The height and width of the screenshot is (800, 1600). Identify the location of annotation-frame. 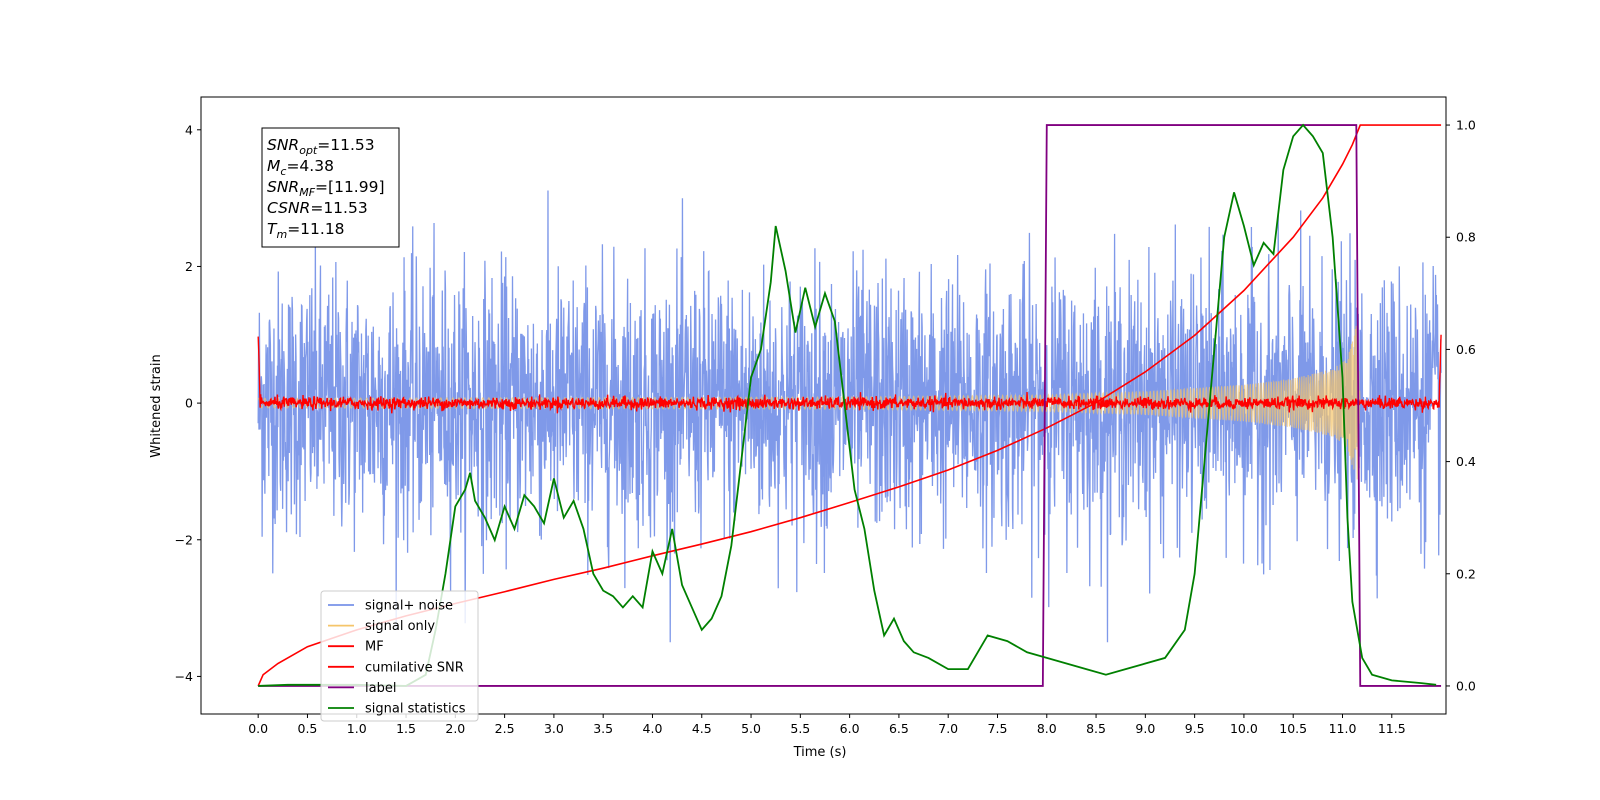
(330, 187).